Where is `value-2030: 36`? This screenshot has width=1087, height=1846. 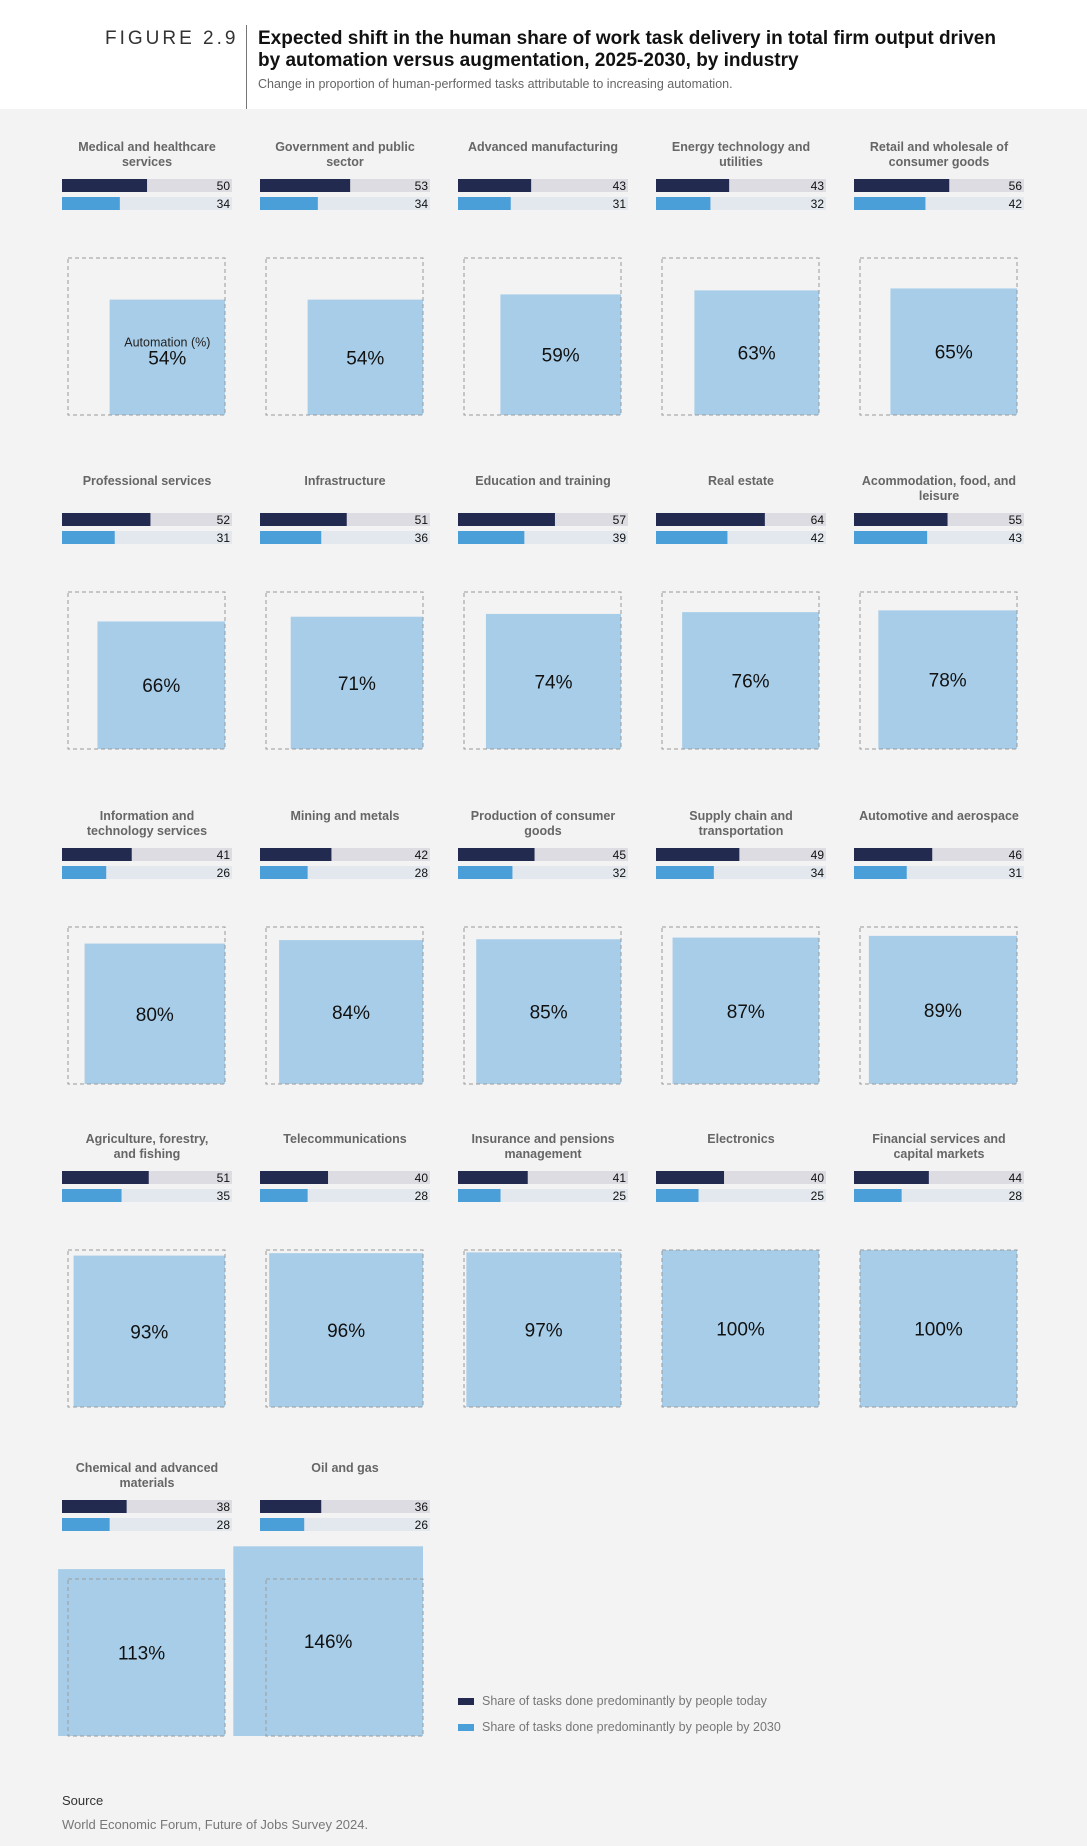
value-2030: 36 is located at coordinates (422, 538).